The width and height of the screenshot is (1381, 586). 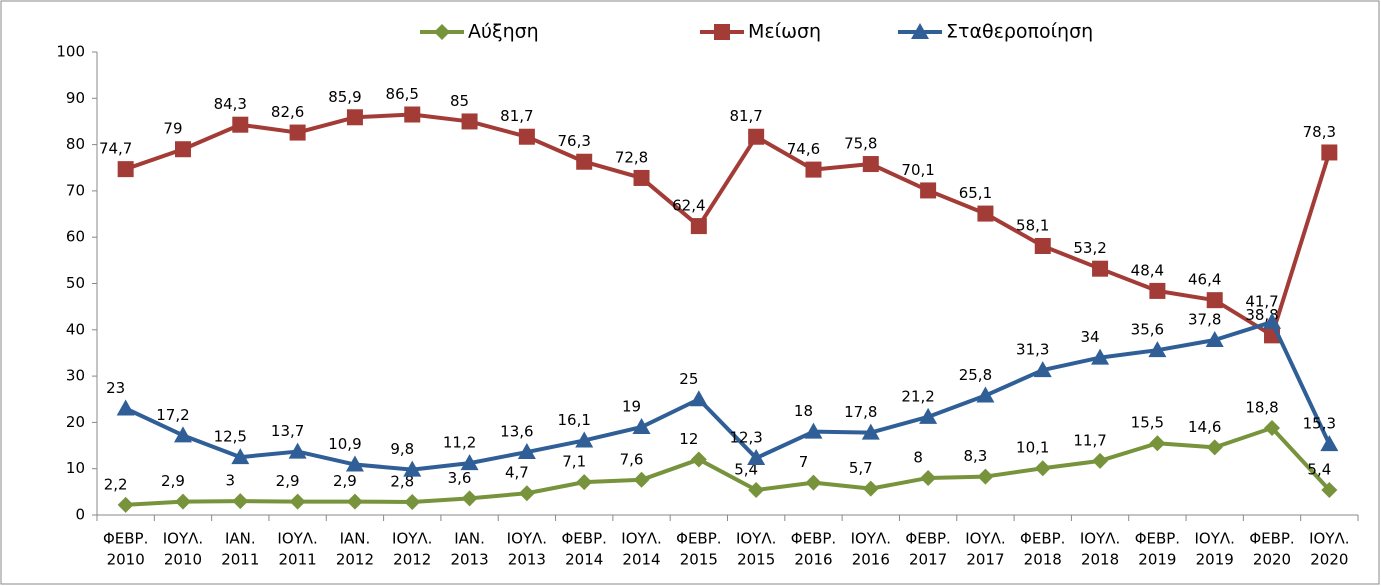 I want to click on data-label: 74,7, so click(x=115, y=149).